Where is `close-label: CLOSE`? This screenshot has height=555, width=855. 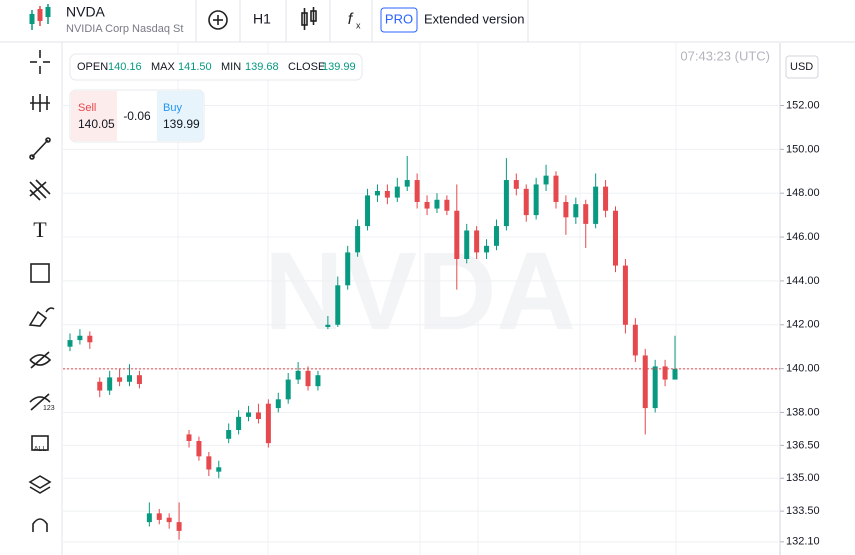 close-label: CLOSE is located at coordinates (306, 67).